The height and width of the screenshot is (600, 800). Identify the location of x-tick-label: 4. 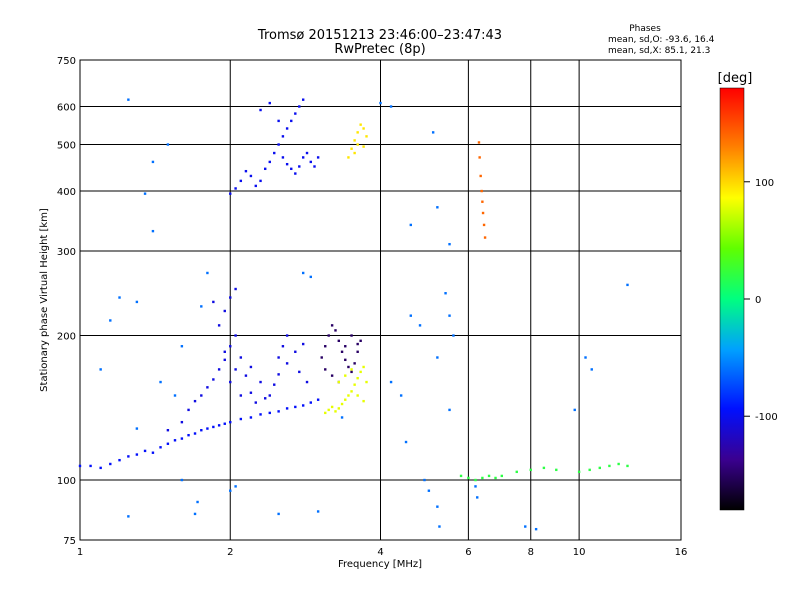
(380, 552).